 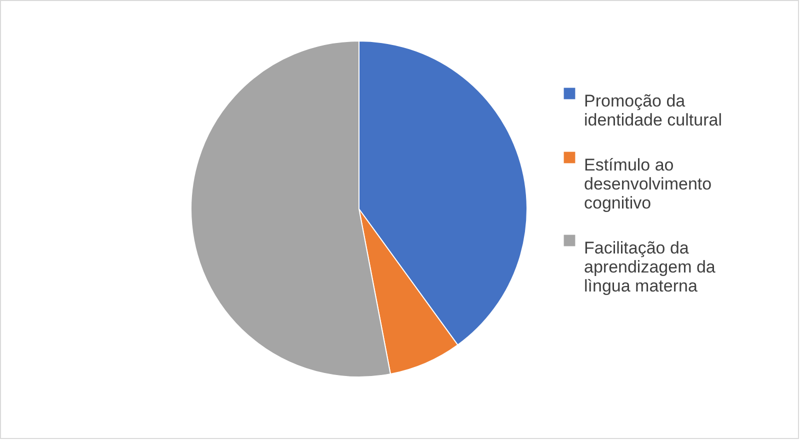 What do you see at coordinates (648, 184) in the screenshot?
I see `legend-label: Estímulo ao desenvolvimento cognitivo` at bounding box center [648, 184].